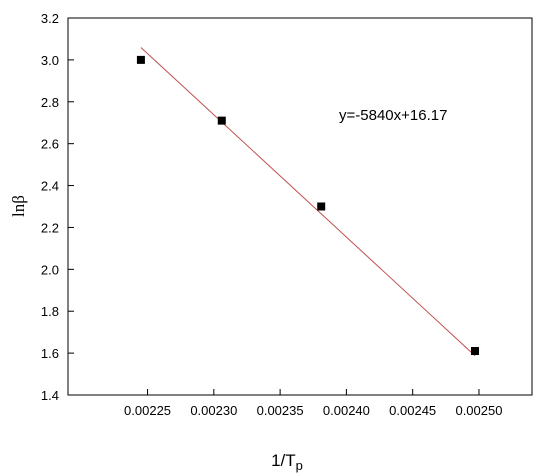 The width and height of the screenshot is (550, 473). What do you see at coordinates (299, 465) in the screenshot?
I see `x-axis-title-subscript: p` at bounding box center [299, 465].